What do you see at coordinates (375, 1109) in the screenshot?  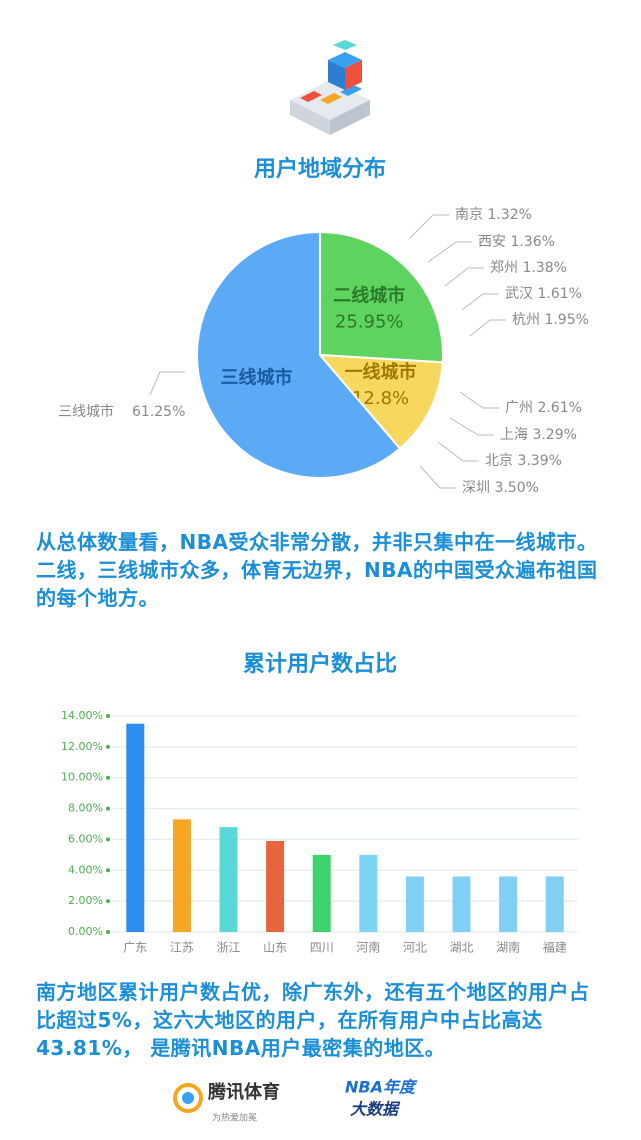 I see `badge-bottom: 大数据` at bounding box center [375, 1109].